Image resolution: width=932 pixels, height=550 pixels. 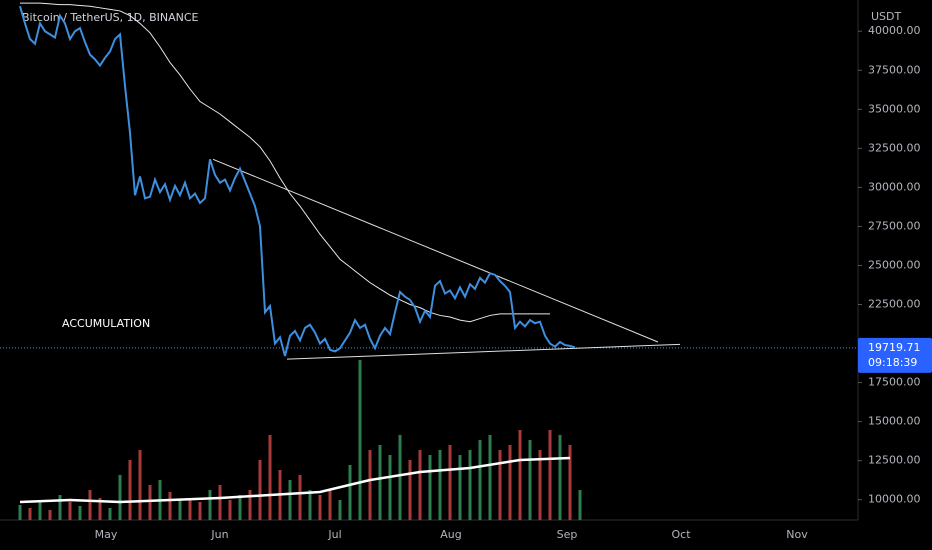 What do you see at coordinates (892, 362) in the screenshot?
I see `countdown: 09:18:39` at bounding box center [892, 362].